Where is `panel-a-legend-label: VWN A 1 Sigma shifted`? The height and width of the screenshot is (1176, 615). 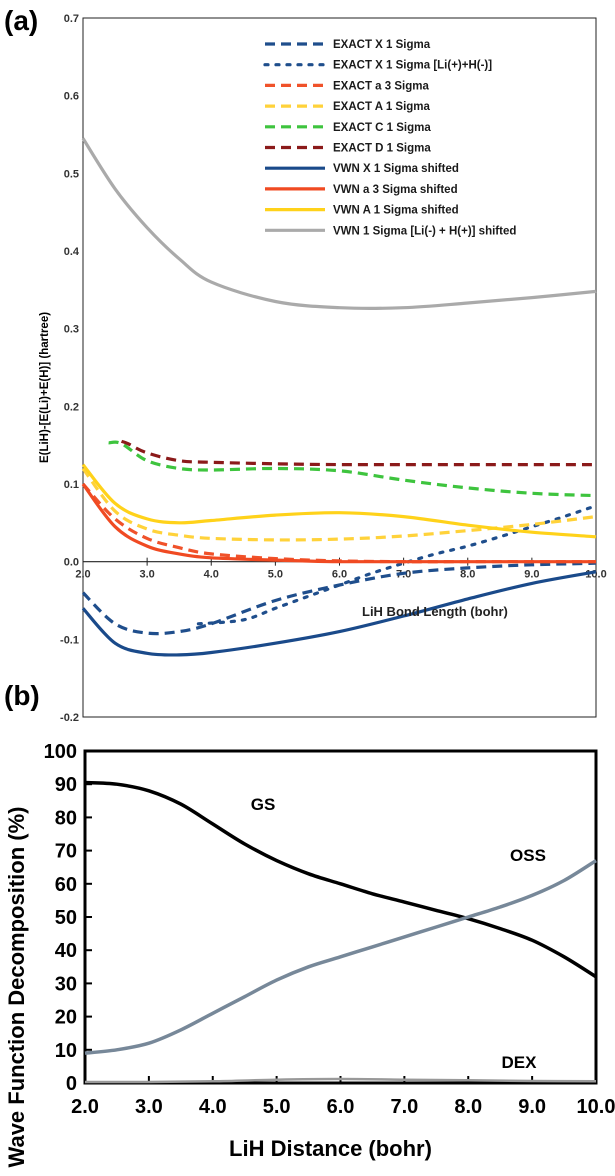 panel-a-legend-label: VWN A 1 Sigma shifted is located at coordinates (396, 211).